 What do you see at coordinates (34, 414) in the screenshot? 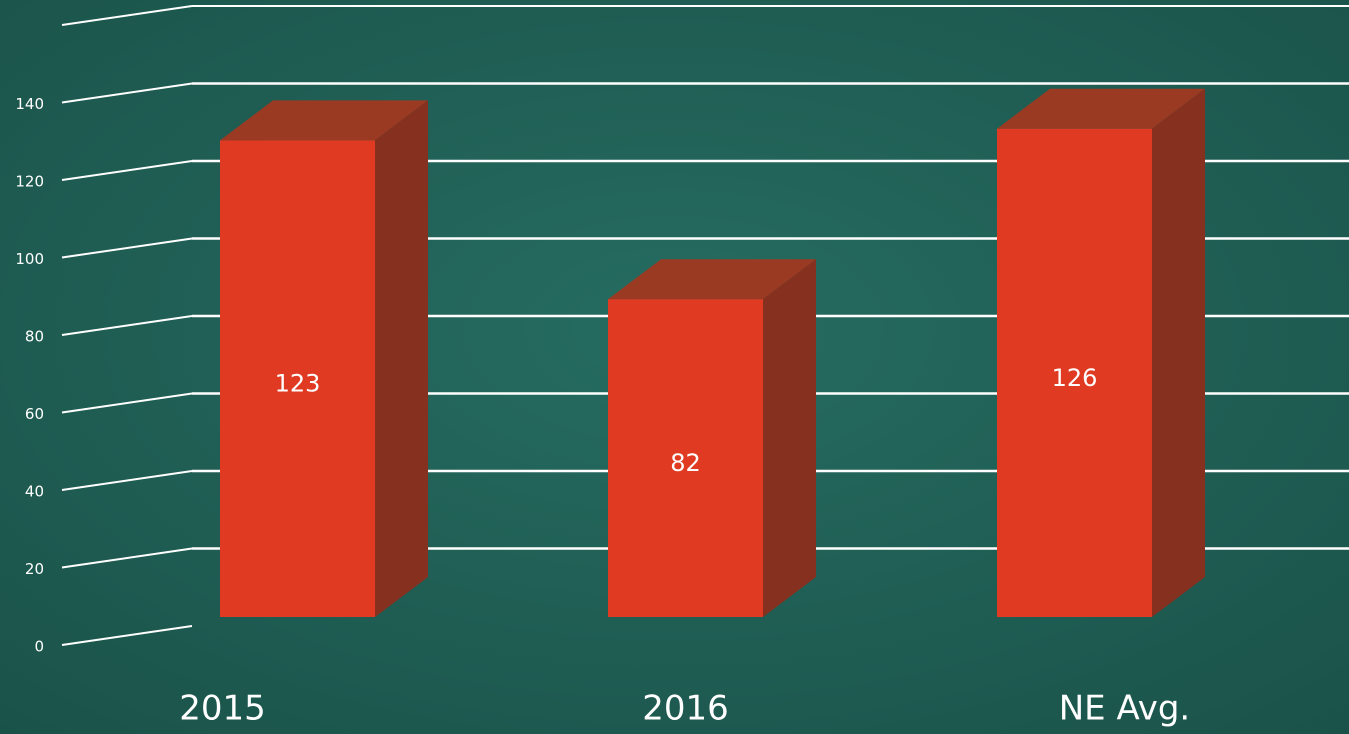
I see `y-tick-label: 60` at bounding box center [34, 414].